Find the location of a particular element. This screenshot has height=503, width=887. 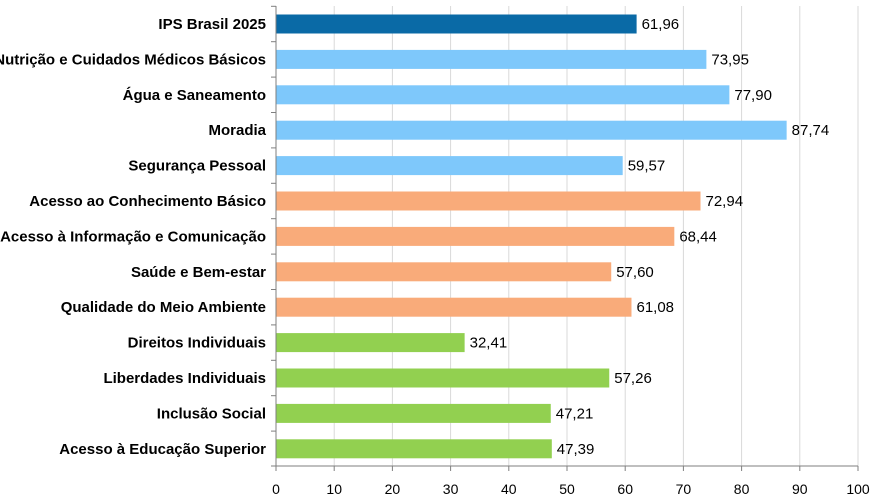

category-label: Nutrição e Cuidados Médicos Básicos is located at coordinates (133, 59).